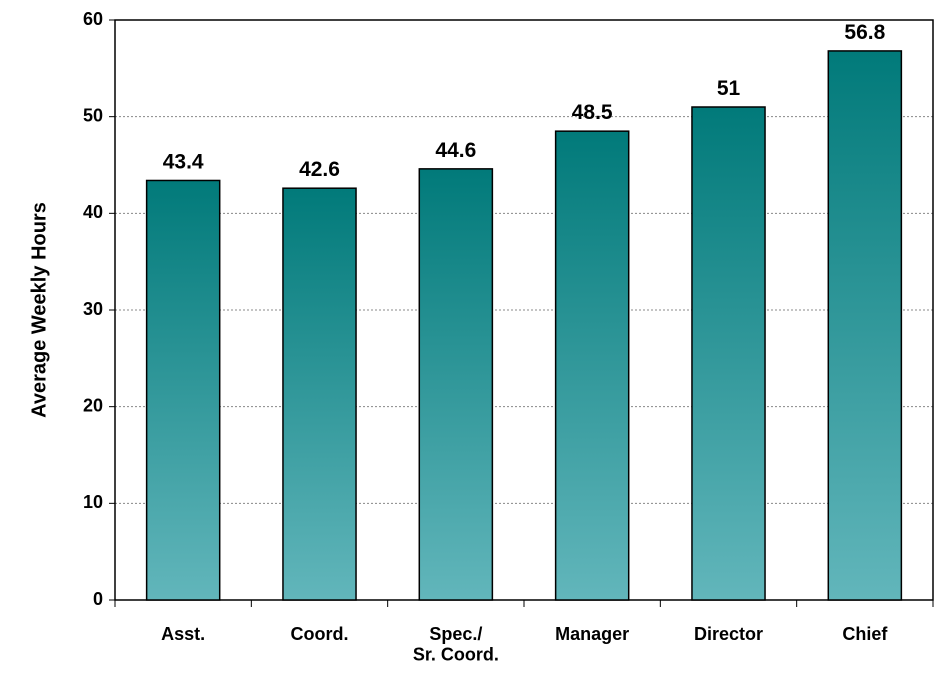  I want to click on x-tick-label: Coord., so click(320, 634).